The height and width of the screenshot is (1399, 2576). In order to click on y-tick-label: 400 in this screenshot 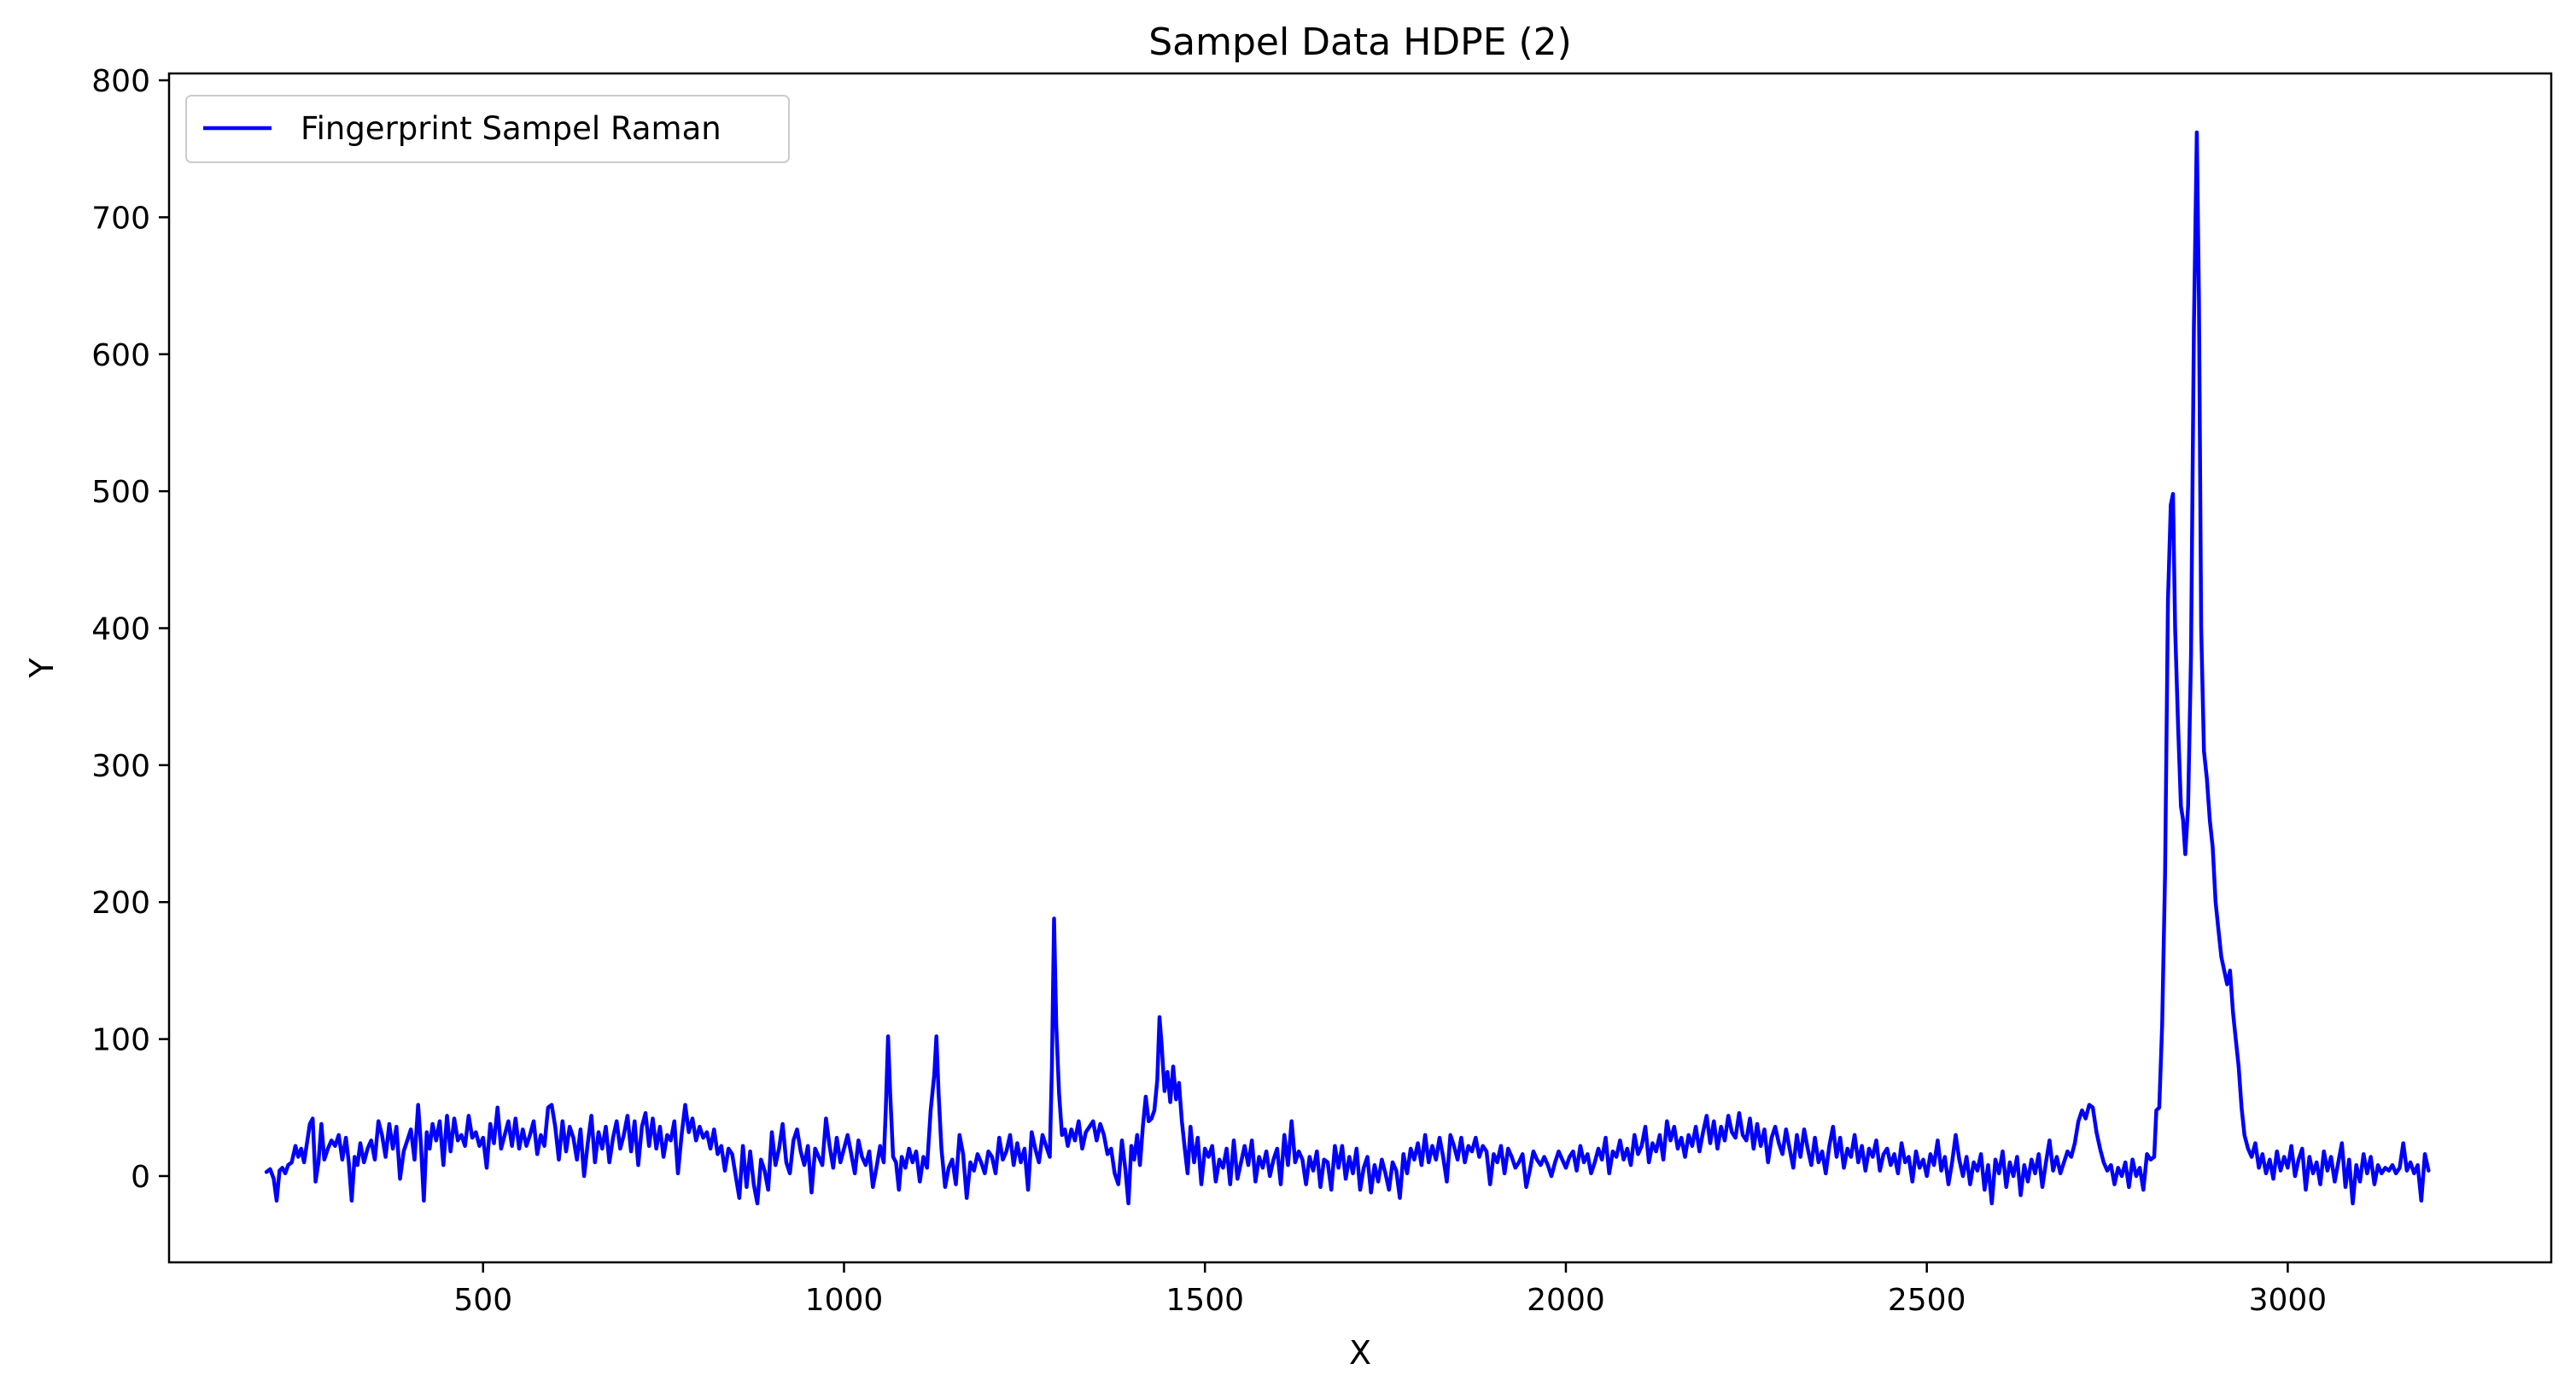, I will do `click(120, 629)`.